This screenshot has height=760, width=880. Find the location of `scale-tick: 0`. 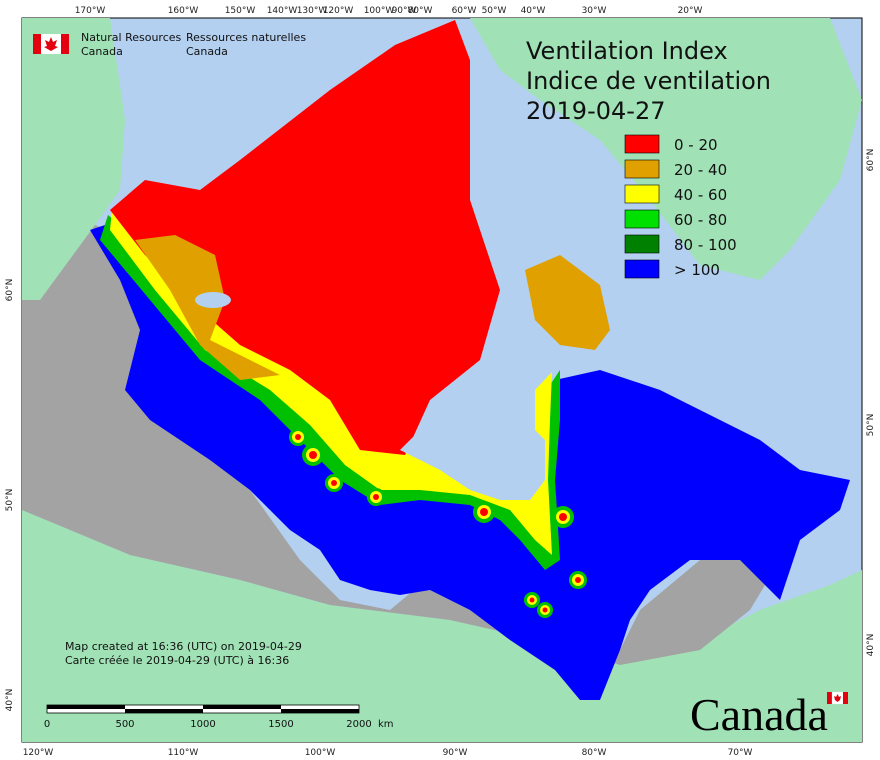

scale-tick: 0 is located at coordinates (47, 724).